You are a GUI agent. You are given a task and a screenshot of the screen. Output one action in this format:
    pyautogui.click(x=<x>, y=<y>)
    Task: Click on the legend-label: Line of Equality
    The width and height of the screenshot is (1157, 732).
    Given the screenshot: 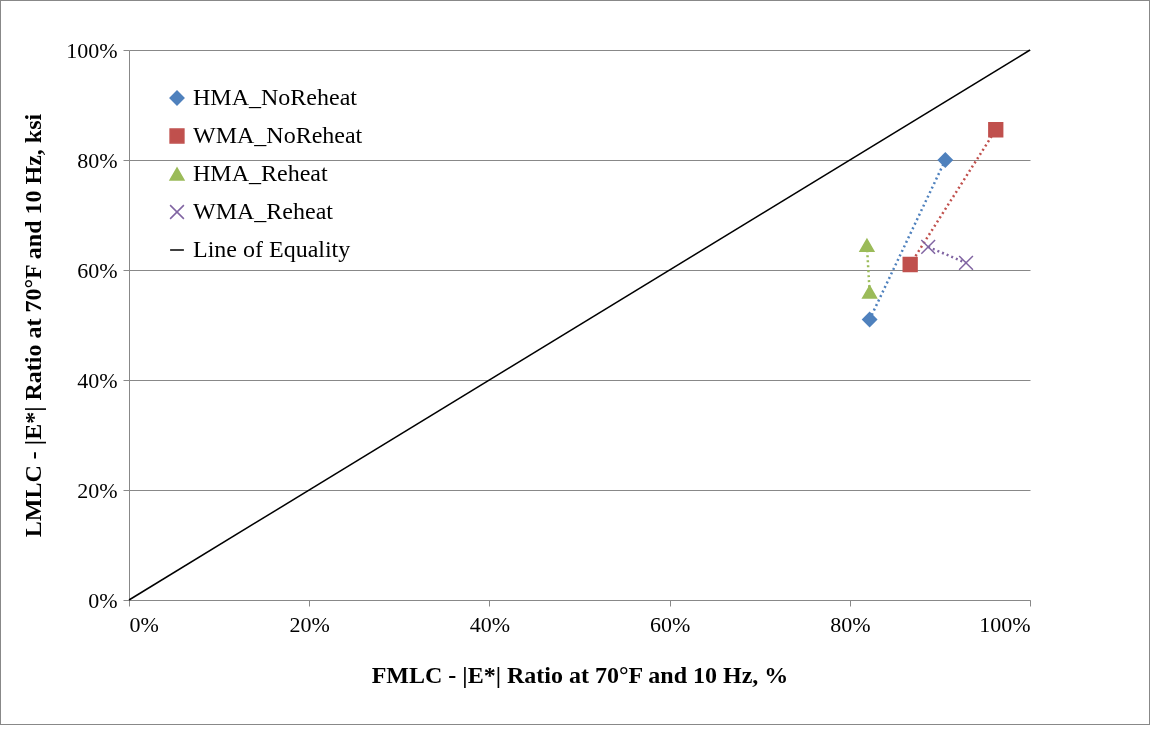 What is the action you would take?
    pyautogui.click(x=272, y=249)
    